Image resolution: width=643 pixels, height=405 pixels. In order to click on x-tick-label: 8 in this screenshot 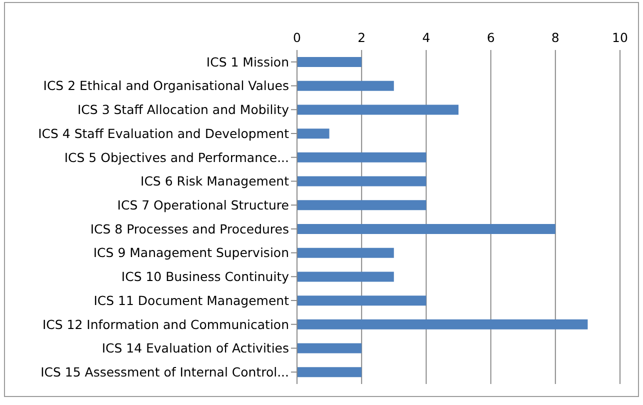, I will do `click(555, 37)`.